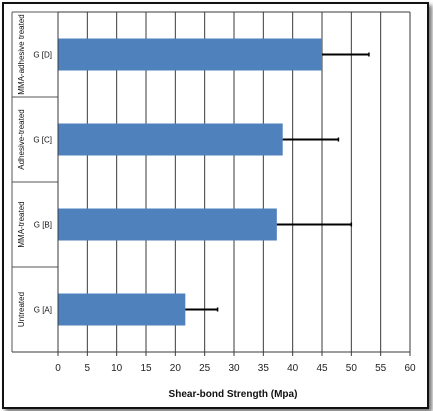 The height and width of the screenshot is (411, 433). I want to click on x-tick-label: 25, so click(205, 368).